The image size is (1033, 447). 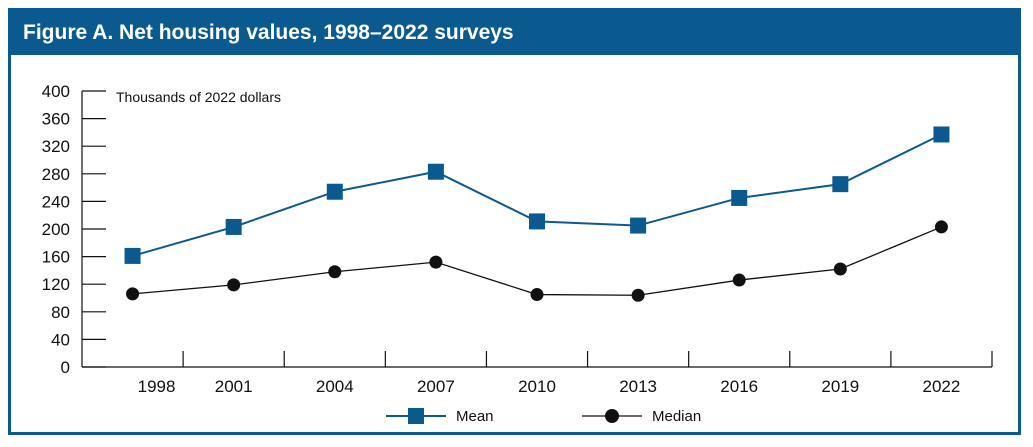 What do you see at coordinates (612, 416) in the screenshot?
I see `legend-median-marker` at bounding box center [612, 416].